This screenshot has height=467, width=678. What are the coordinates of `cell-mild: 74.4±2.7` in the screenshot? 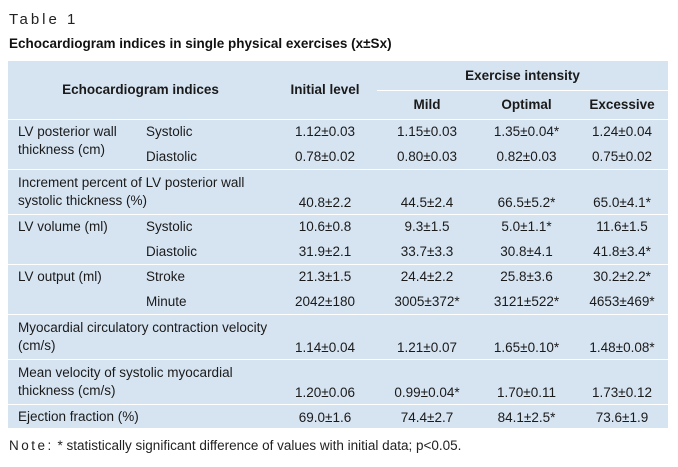 It's located at (427, 416).